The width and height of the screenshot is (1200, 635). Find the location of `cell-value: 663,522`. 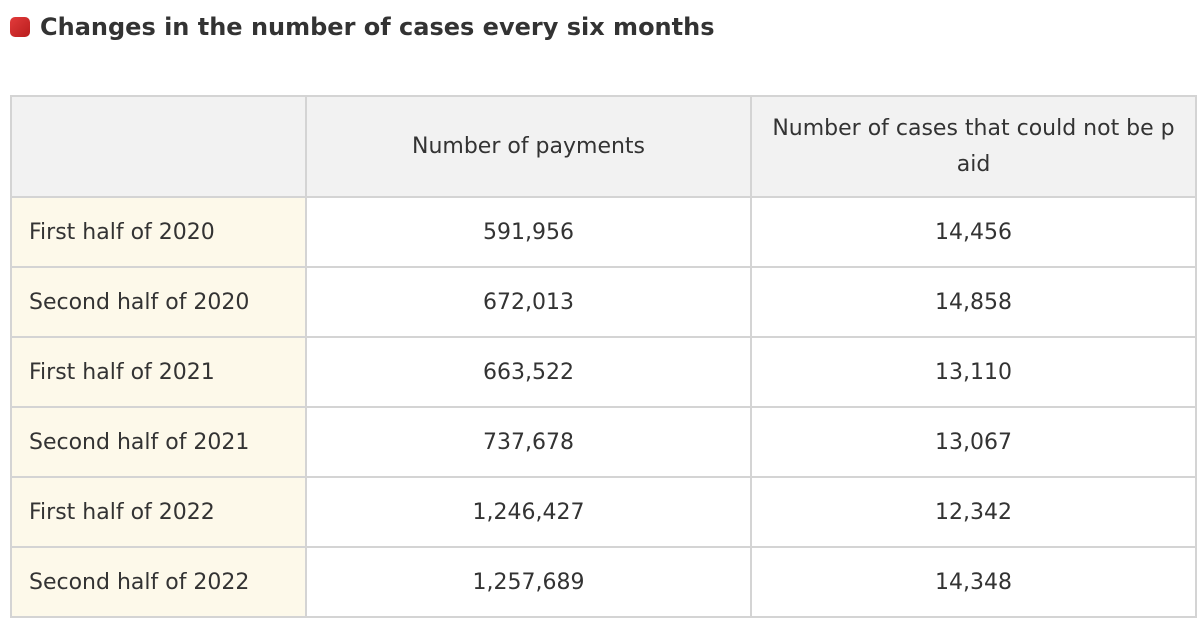

cell-value: 663,522 is located at coordinates (528, 372).